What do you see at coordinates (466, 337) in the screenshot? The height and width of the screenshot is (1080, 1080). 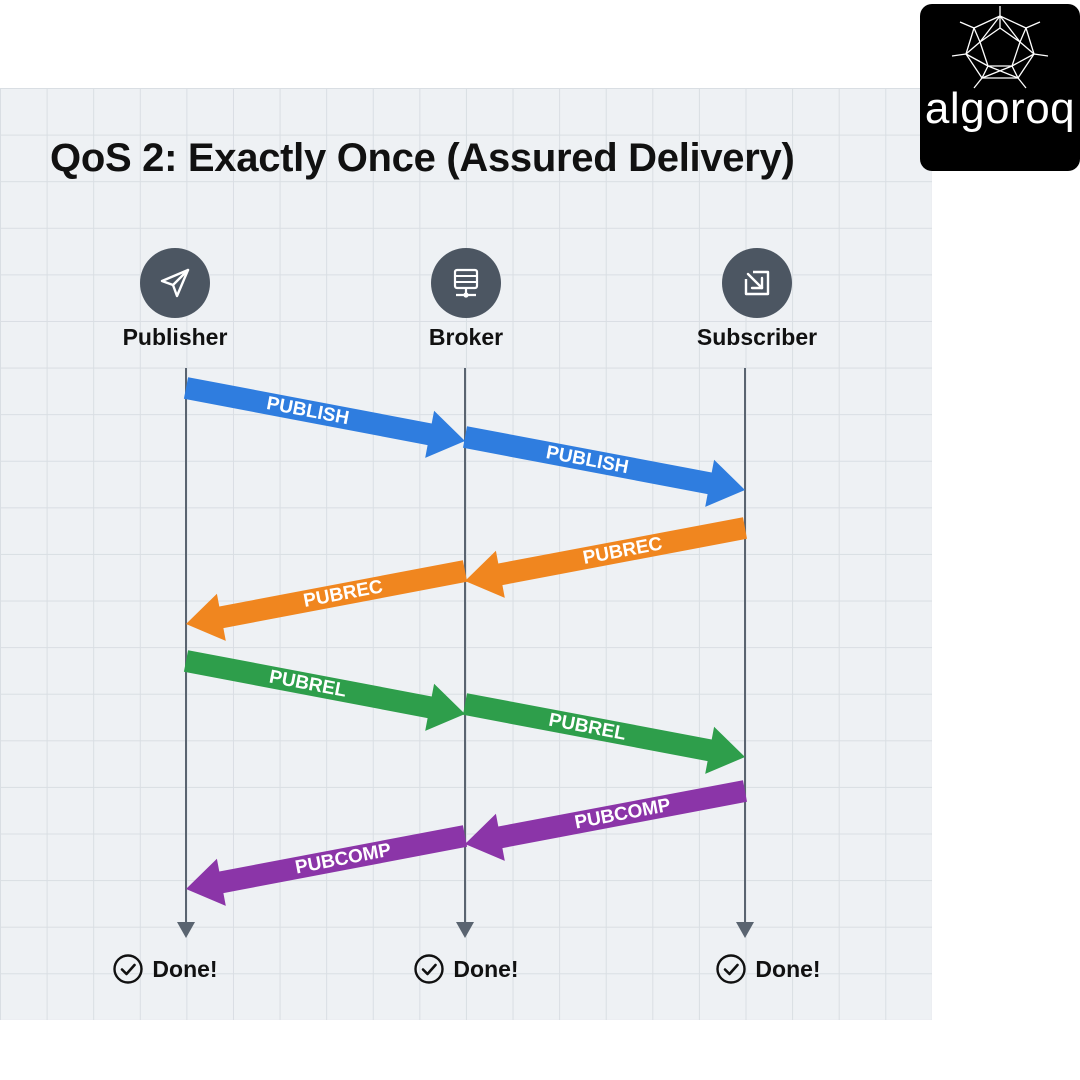 I see `actor-label-broker: Broker` at bounding box center [466, 337].